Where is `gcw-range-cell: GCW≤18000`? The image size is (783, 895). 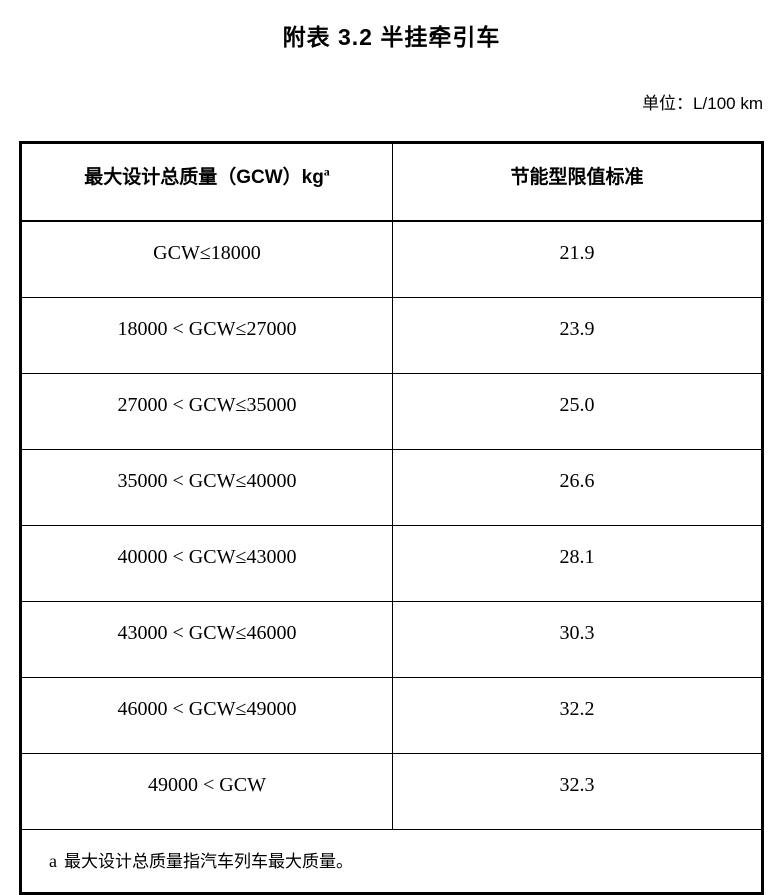
gcw-range-cell: GCW≤18000 is located at coordinates (206, 259).